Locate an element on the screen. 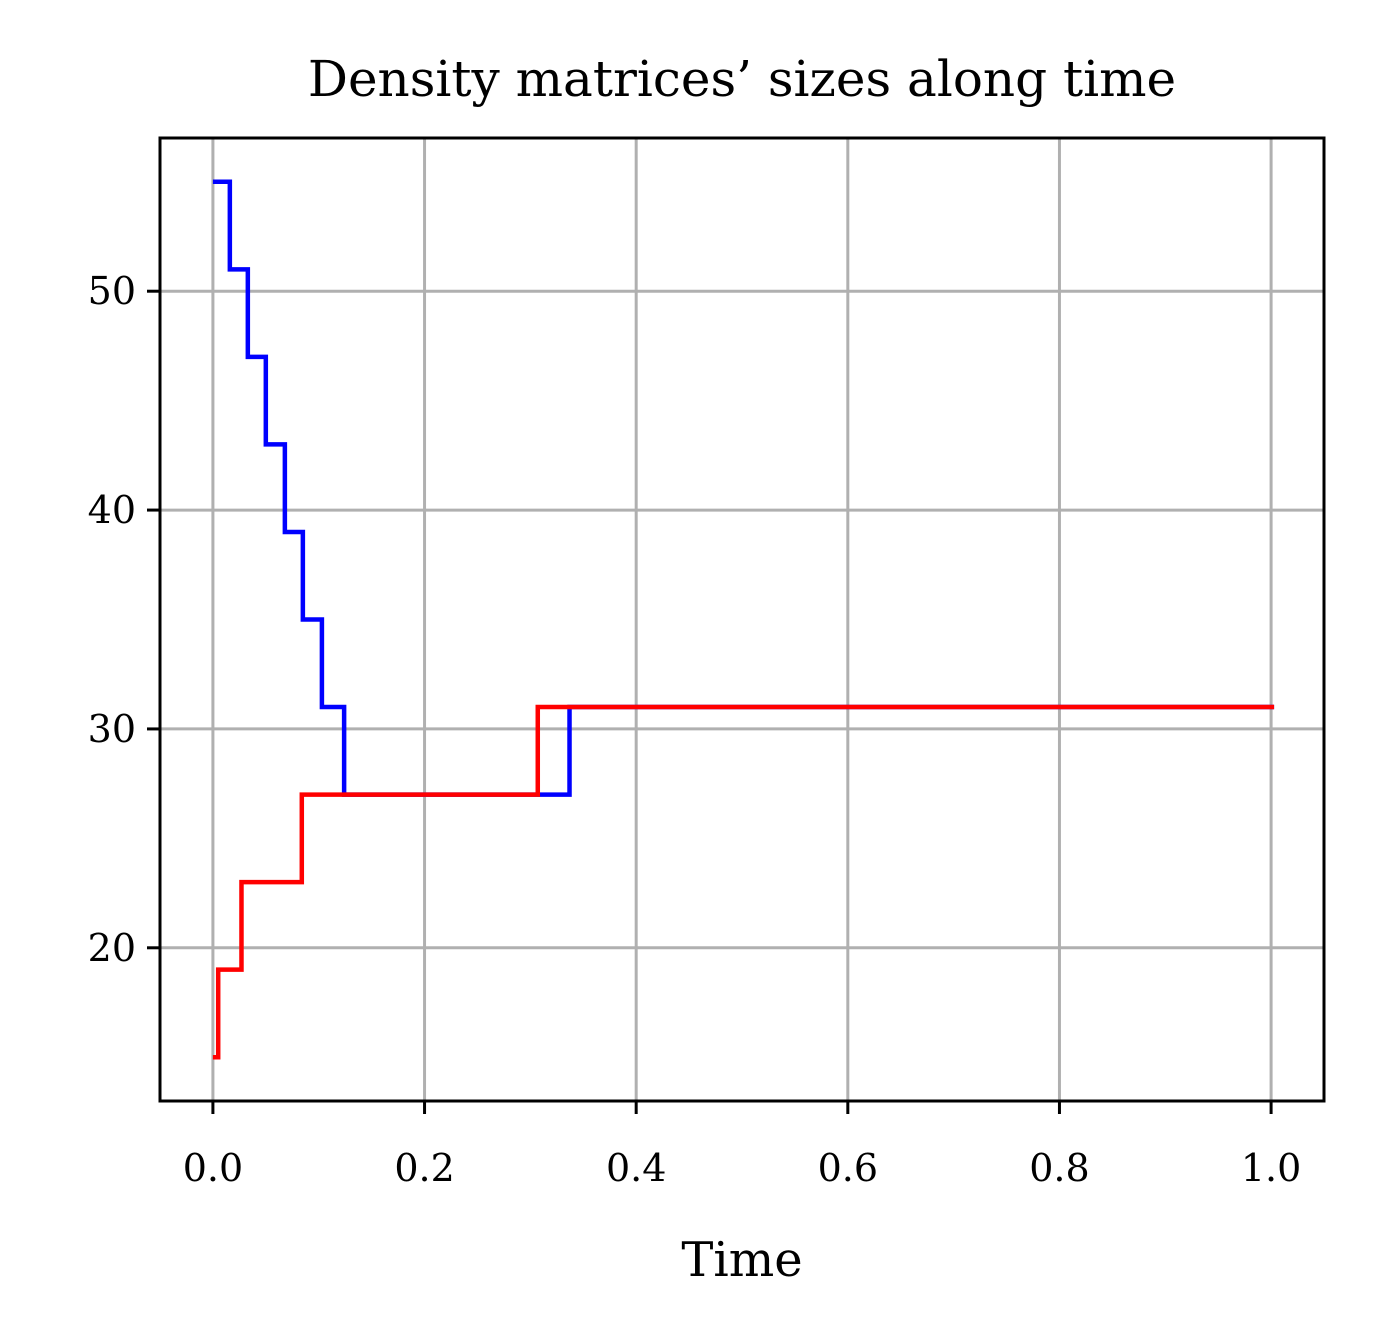 This screenshot has height=1342, width=1373. x-tick-label: 0.6 is located at coordinates (848, 1168).